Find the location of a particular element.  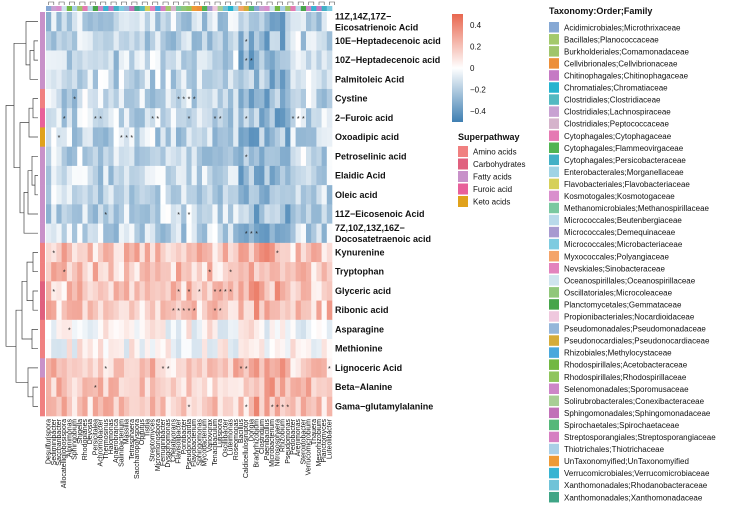

row-label: Kynurenine is located at coordinates (360, 253).